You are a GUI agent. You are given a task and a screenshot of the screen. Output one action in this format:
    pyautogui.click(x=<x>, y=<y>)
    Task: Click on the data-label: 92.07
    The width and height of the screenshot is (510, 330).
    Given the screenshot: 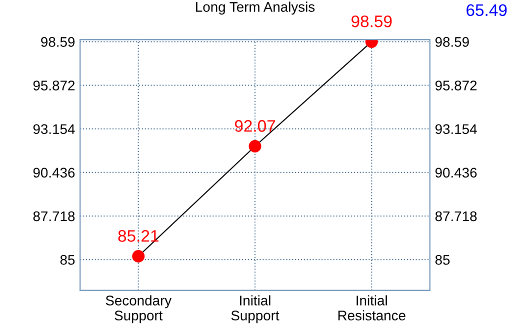 What is the action you would take?
    pyautogui.click(x=255, y=126)
    